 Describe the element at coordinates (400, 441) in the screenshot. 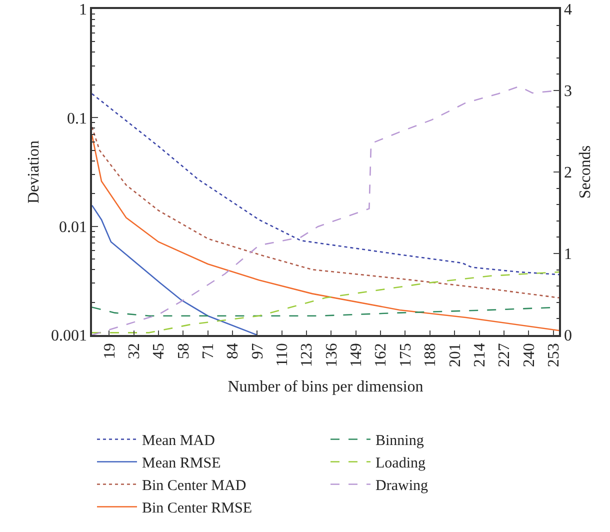

I see `legend-label: Binning` at that location.